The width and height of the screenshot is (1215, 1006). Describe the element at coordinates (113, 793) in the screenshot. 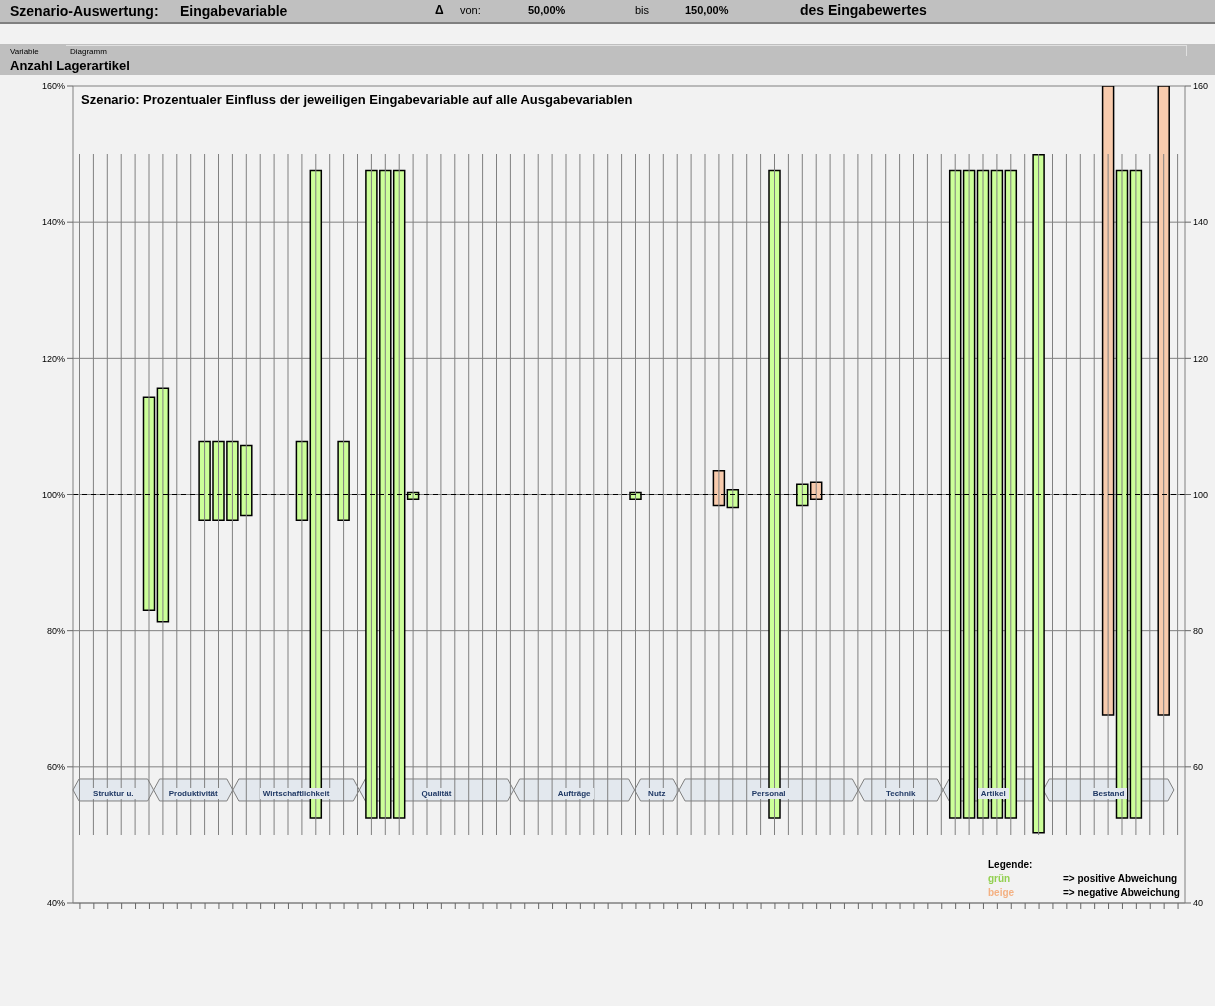

I see `annotation: Struktur u.` at that location.